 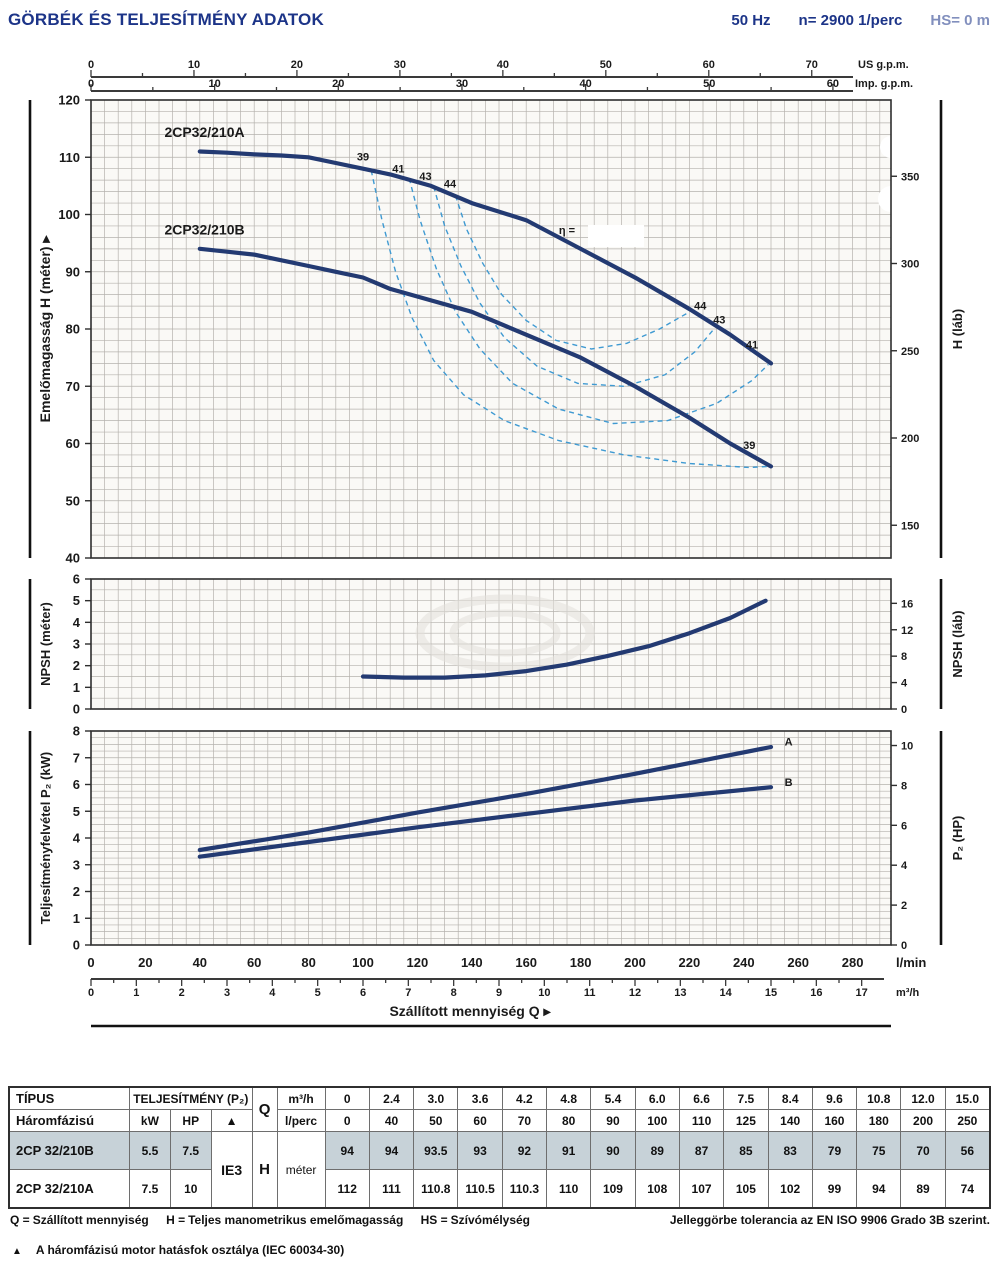 What do you see at coordinates (499, 993) in the screenshot?
I see `chart-text: 9` at bounding box center [499, 993].